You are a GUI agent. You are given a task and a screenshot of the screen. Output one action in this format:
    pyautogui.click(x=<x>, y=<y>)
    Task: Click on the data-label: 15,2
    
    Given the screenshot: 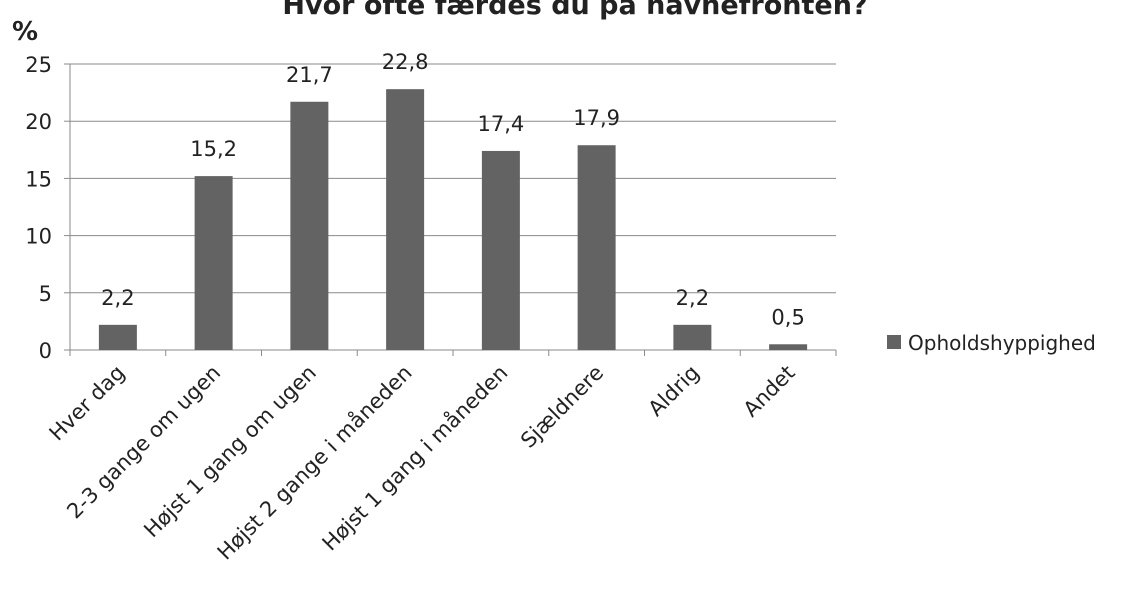 What is the action you would take?
    pyautogui.click(x=213, y=149)
    